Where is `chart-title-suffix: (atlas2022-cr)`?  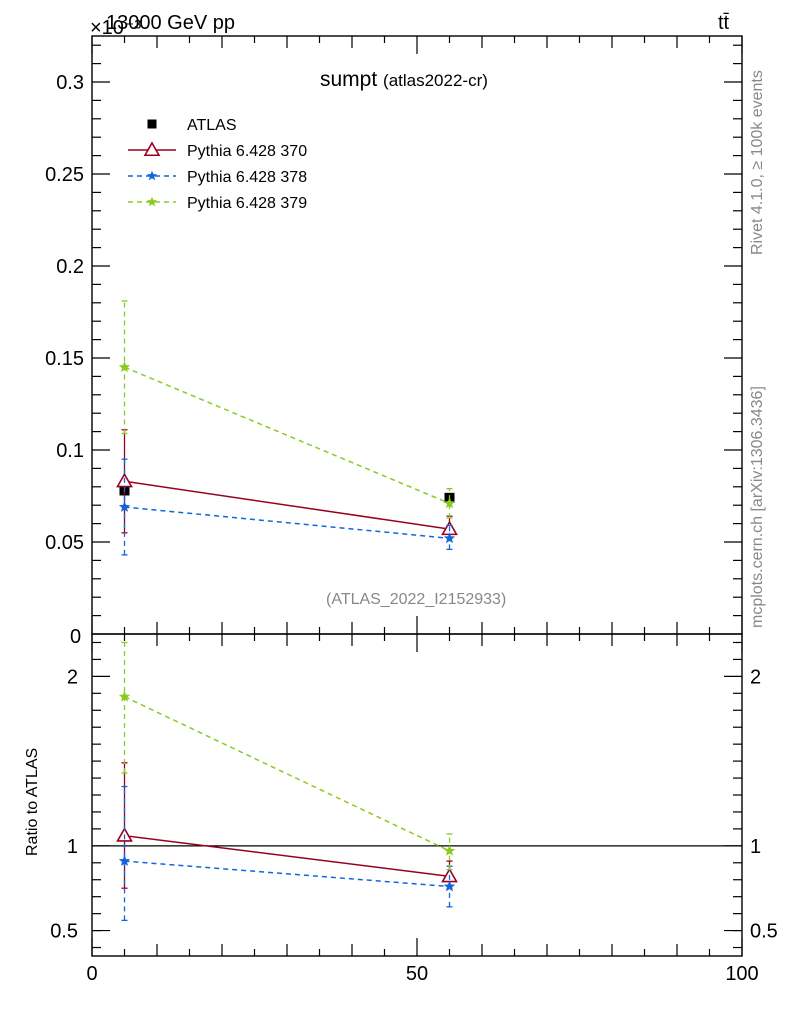 chart-title-suffix: (atlas2022-cr) is located at coordinates (435, 80).